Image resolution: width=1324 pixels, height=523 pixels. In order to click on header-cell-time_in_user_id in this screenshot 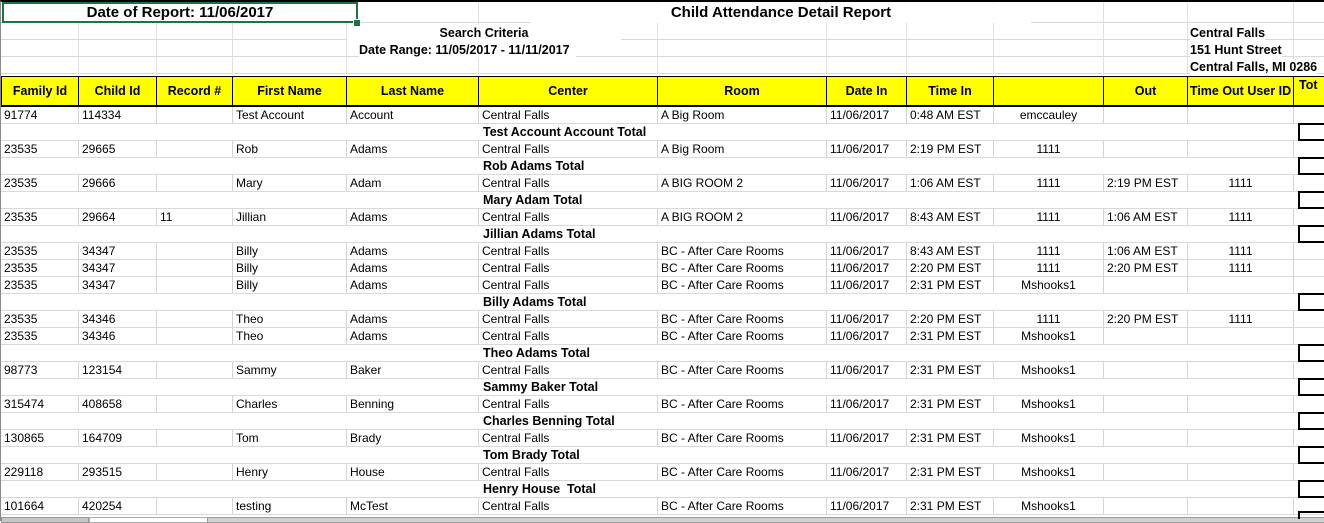, I will do `click(1049, 91)`.